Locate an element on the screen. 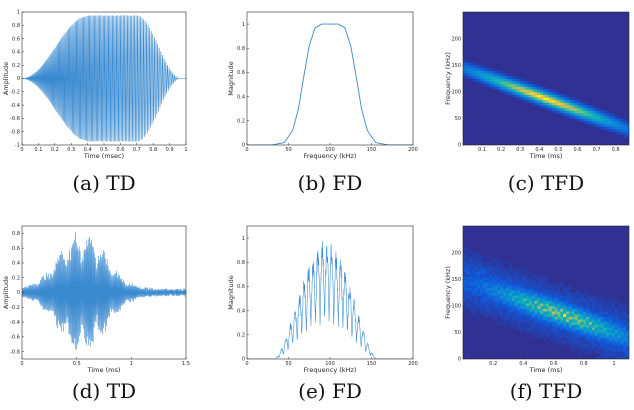  y-tick-label: 50 is located at coordinates (458, 333).